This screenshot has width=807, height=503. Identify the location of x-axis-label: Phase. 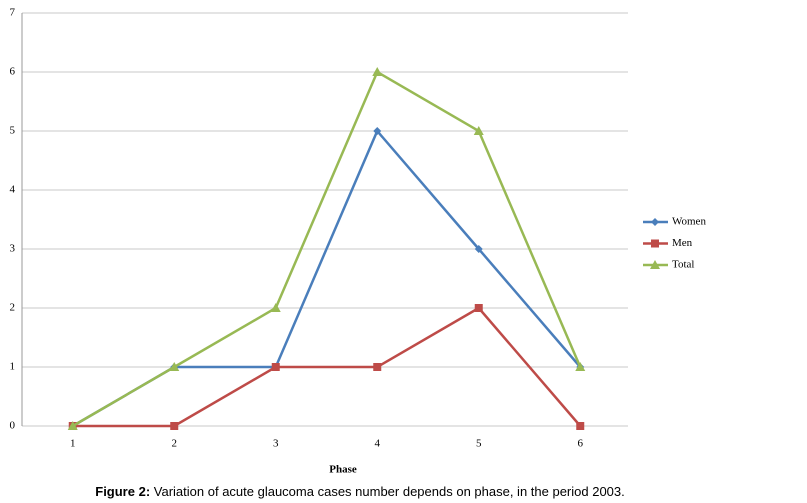
(343, 470).